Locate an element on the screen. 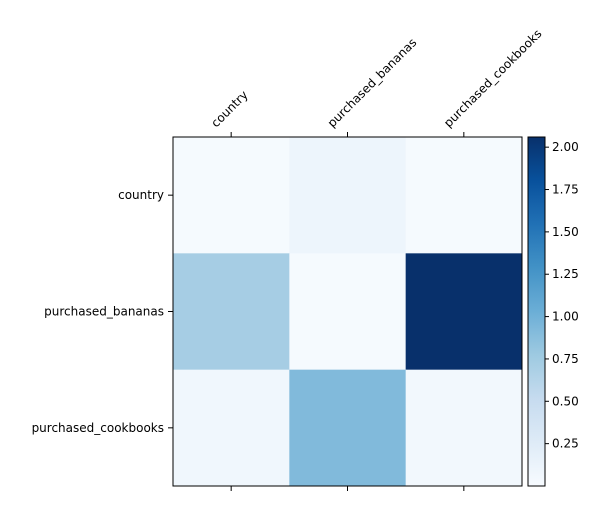  colorbar-tick-label-7: 2.00 is located at coordinates (565, 147).